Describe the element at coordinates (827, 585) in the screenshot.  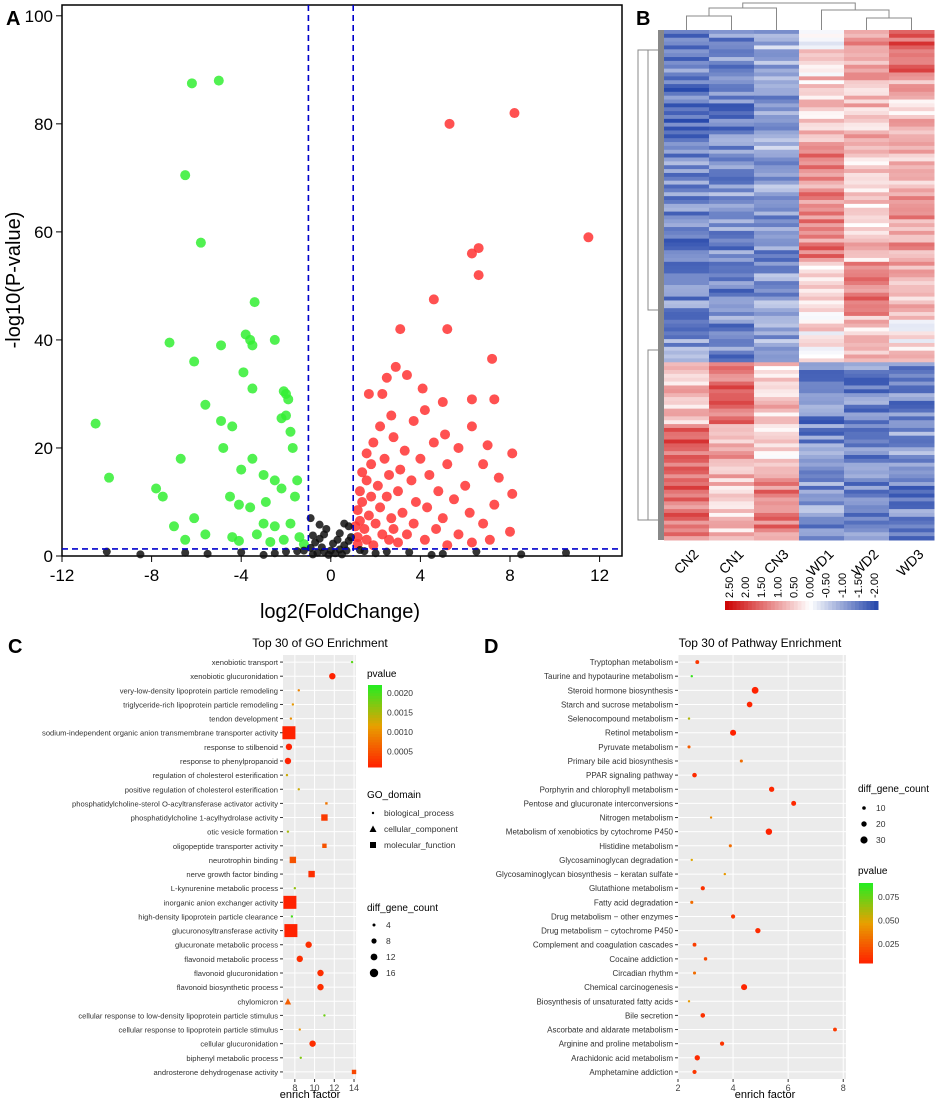
I see `legend-tick-label: -0.50` at that location.